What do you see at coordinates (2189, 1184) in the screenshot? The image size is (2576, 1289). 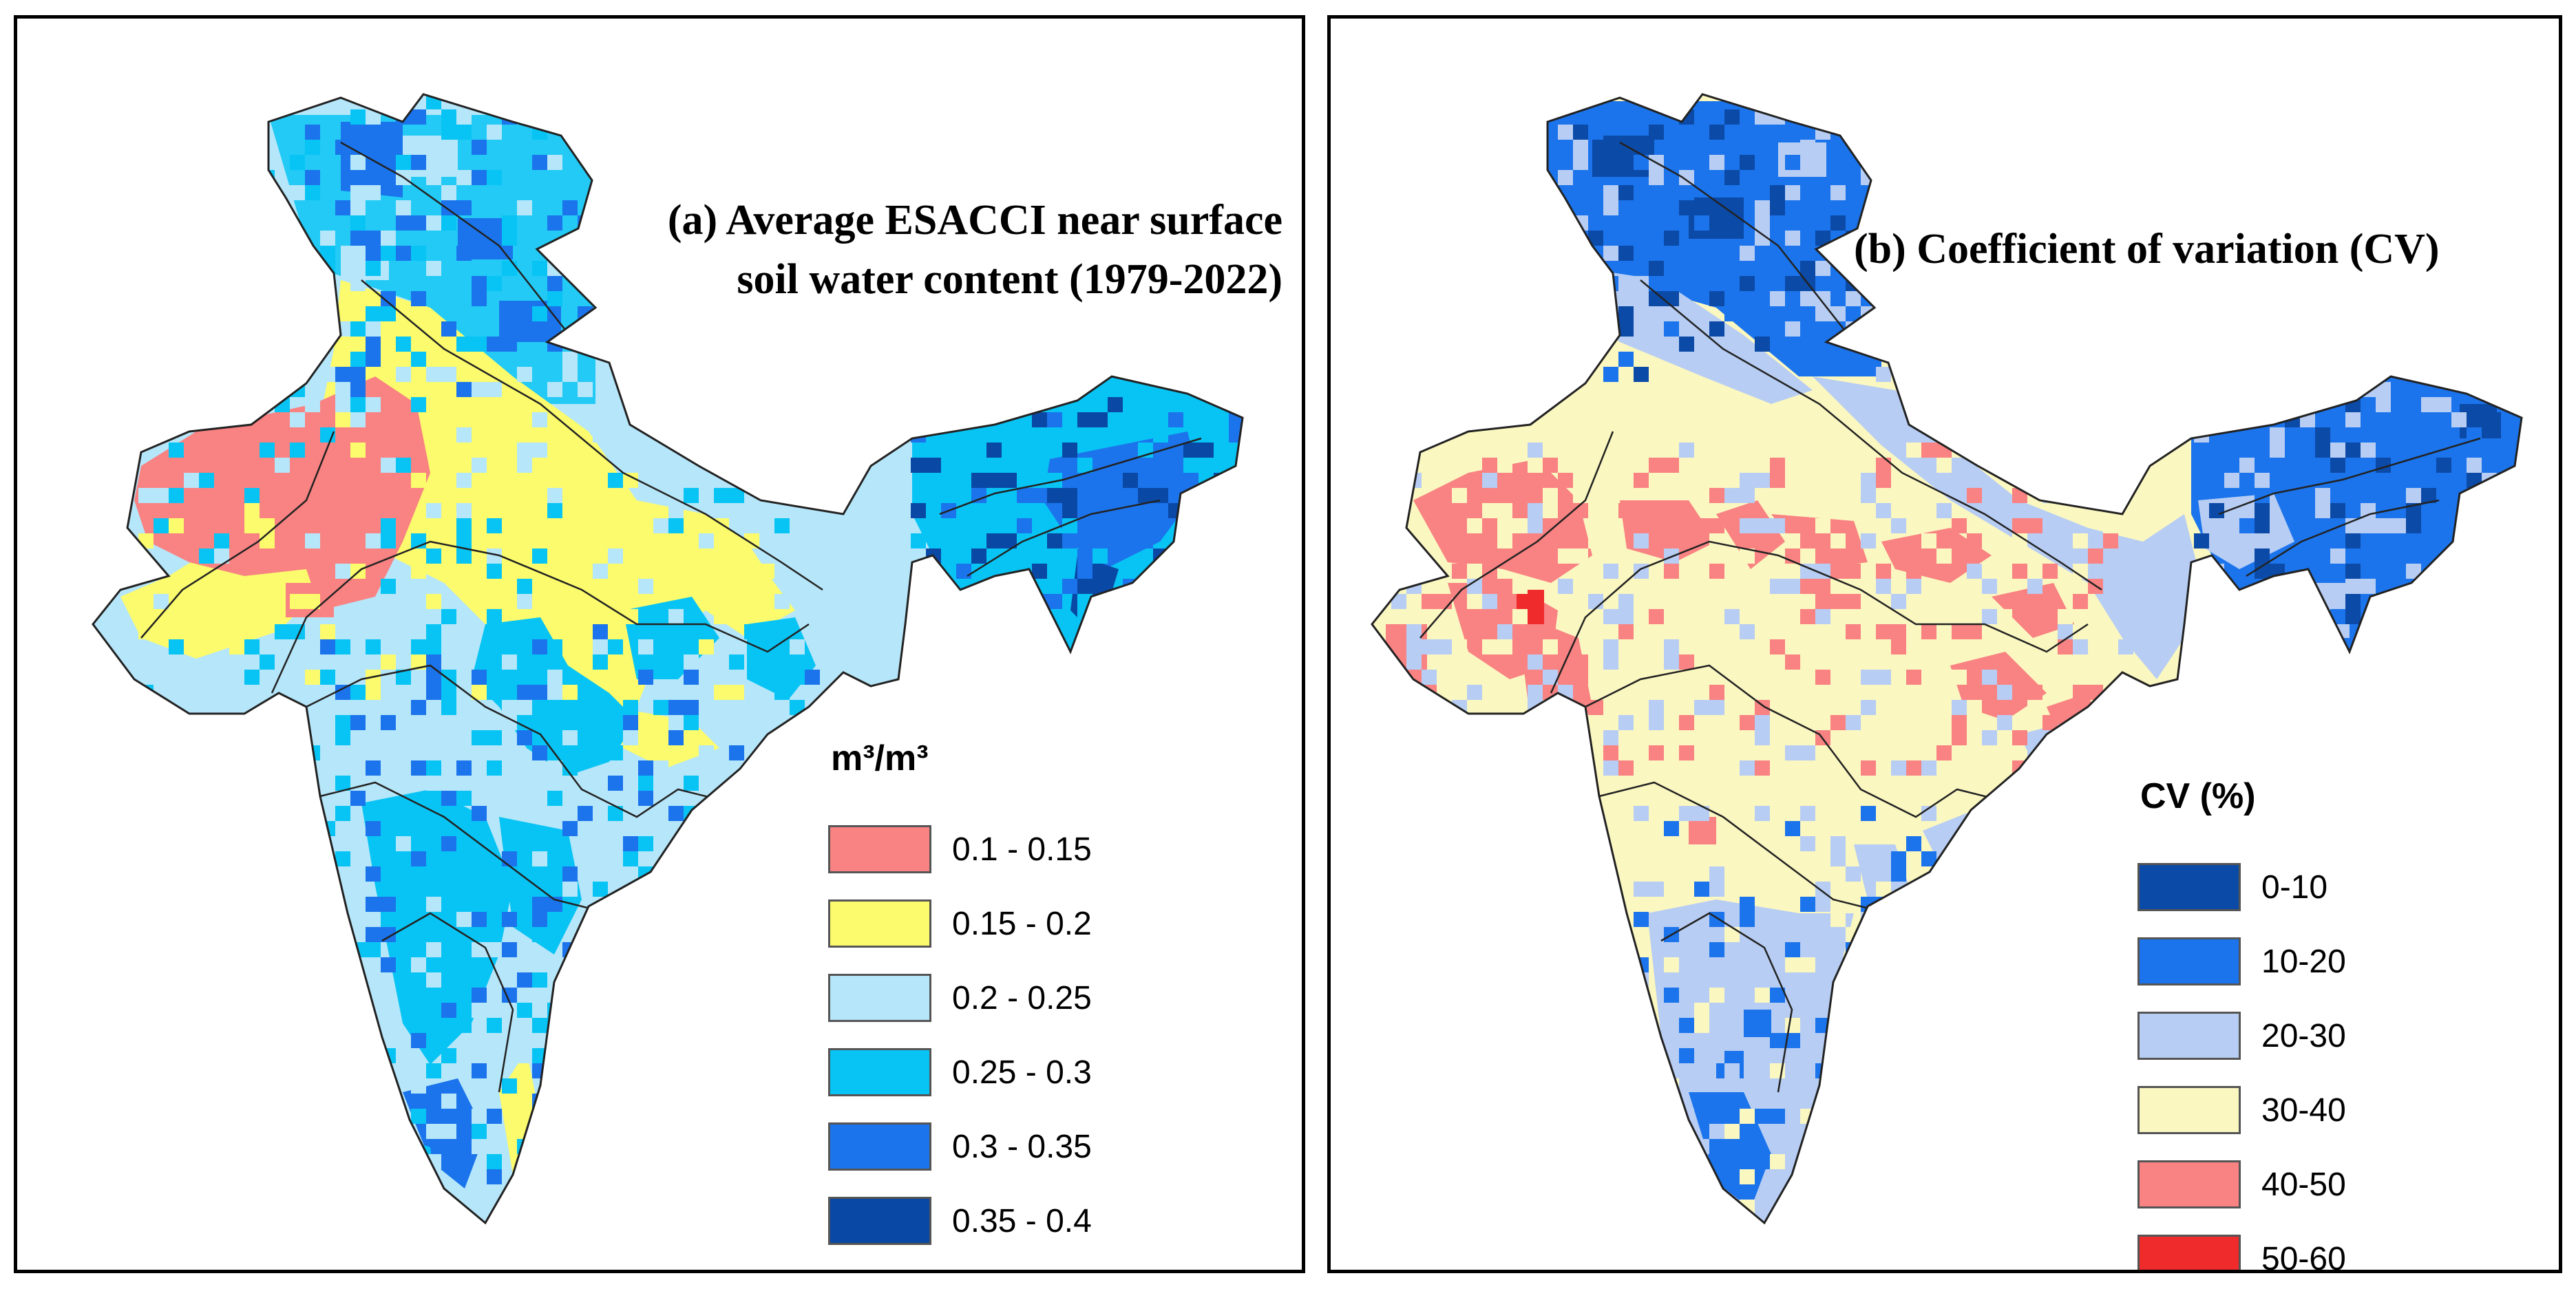 I see `legend-b-swatch` at bounding box center [2189, 1184].